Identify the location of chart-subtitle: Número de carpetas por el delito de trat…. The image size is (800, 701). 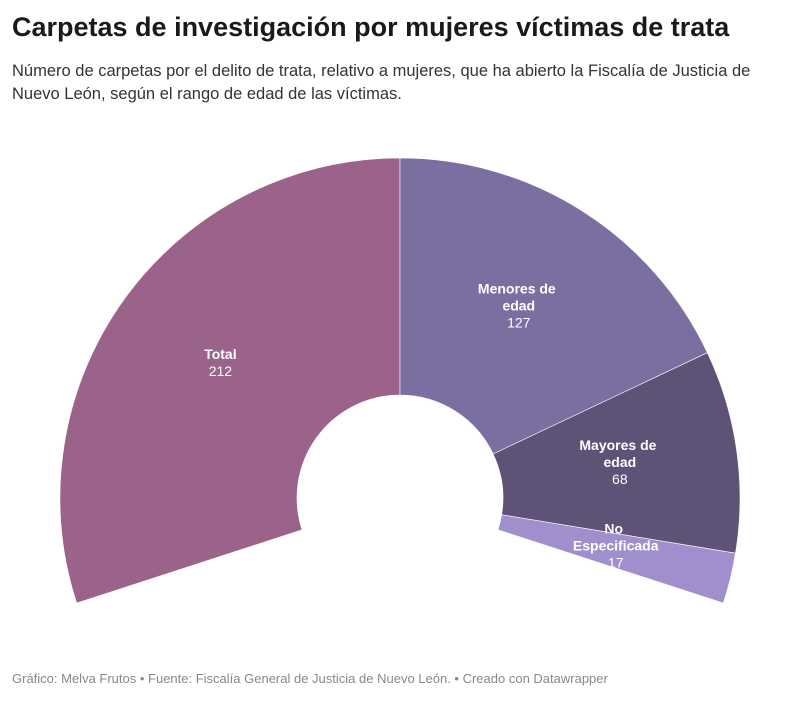
(381, 82).